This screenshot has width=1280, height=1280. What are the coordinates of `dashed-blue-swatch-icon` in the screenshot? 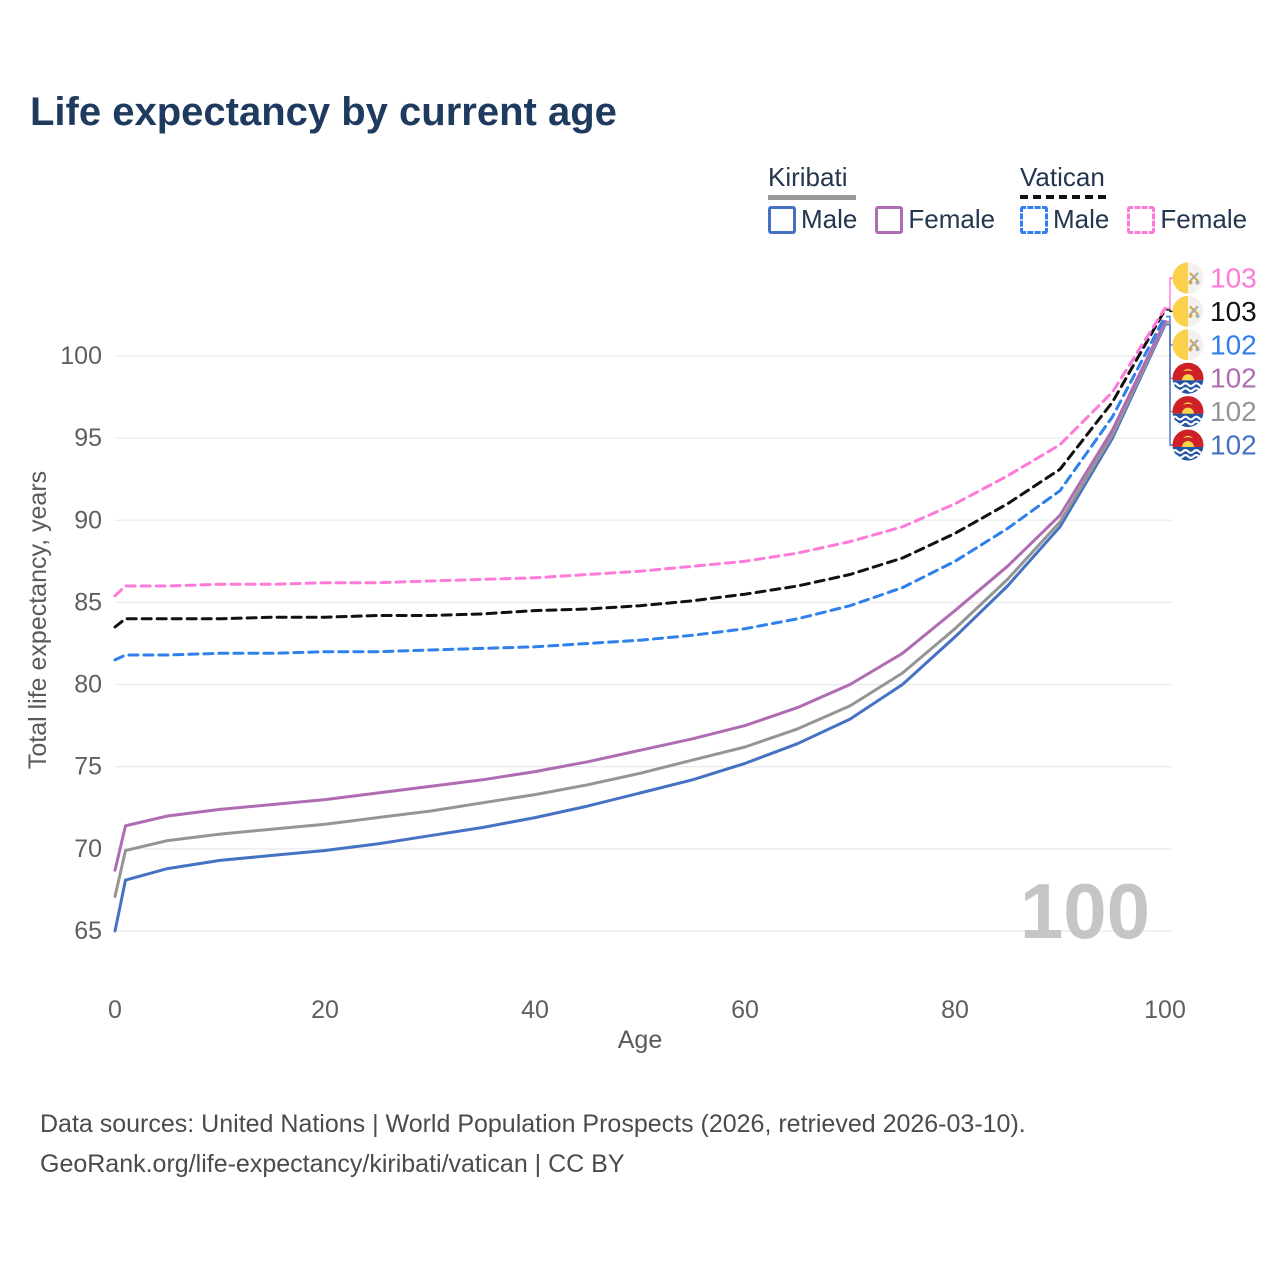 It's located at (1034, 219).